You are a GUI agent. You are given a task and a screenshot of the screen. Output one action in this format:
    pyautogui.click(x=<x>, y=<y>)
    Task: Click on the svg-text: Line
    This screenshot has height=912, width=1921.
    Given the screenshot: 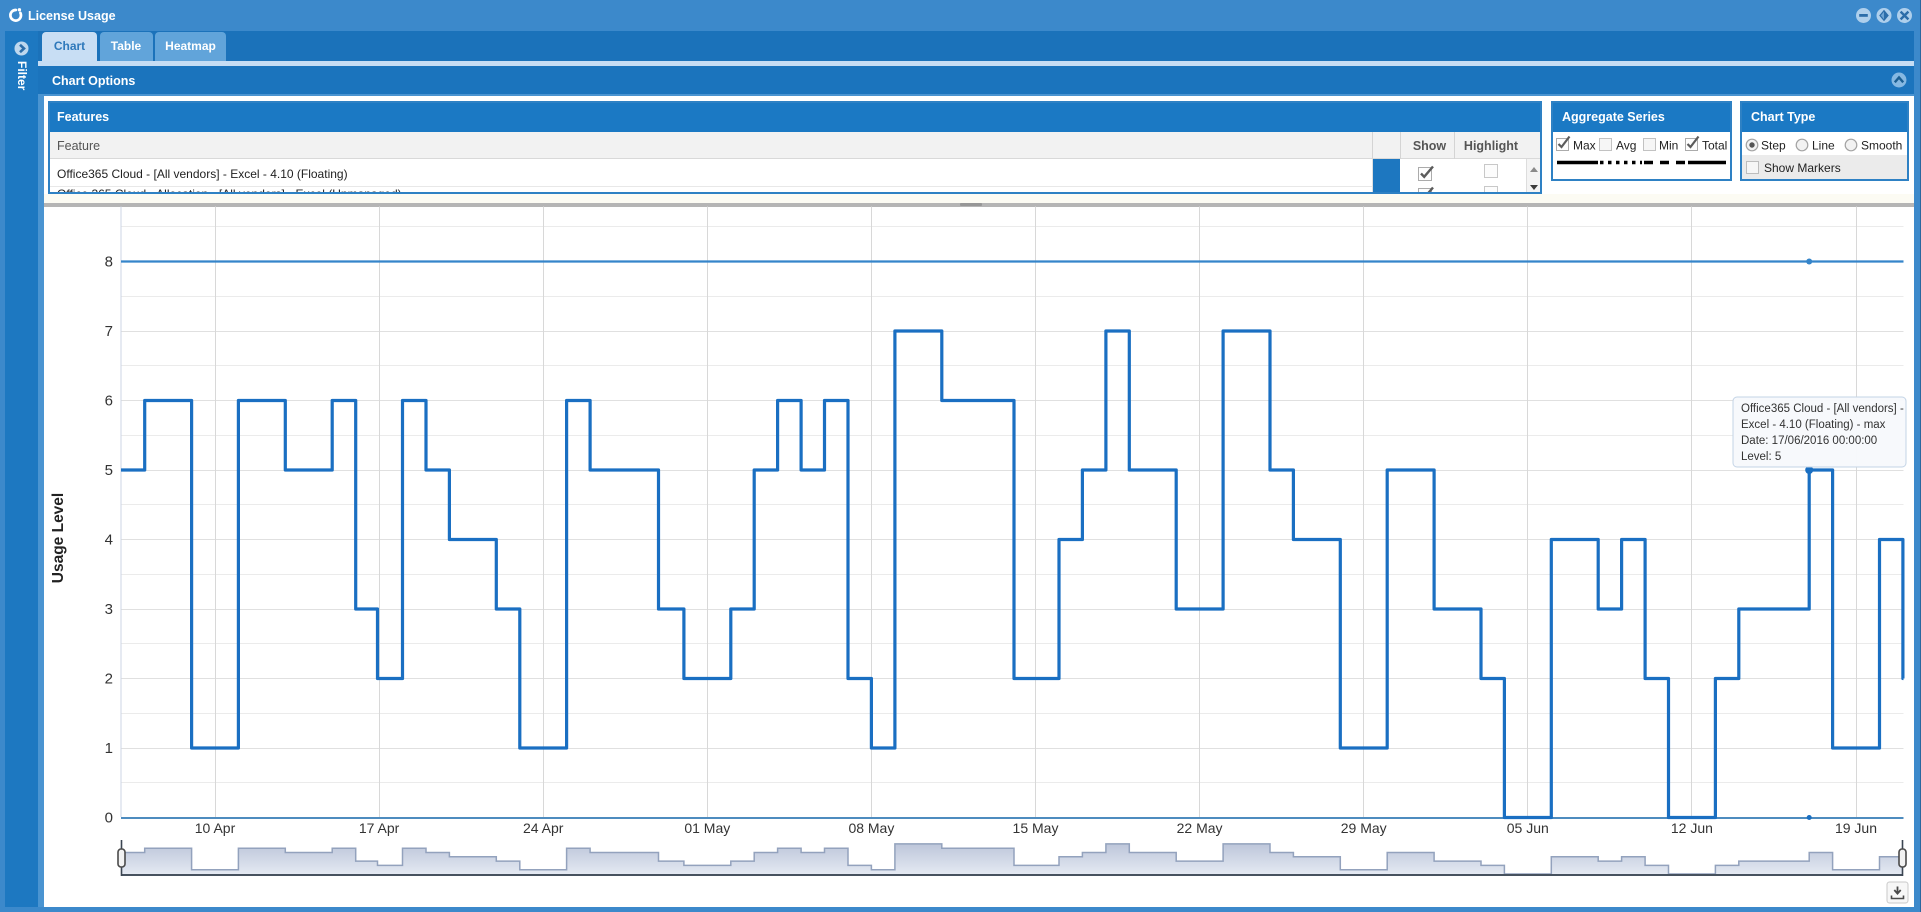 What is the action you would take?
    pyautogui.click(x=1823, y=145)
    